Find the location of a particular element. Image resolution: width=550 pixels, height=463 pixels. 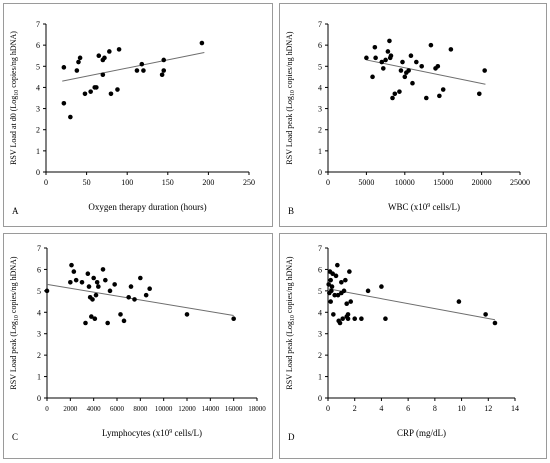

y-tick-label: 4 is located at coordinates (38, 87).